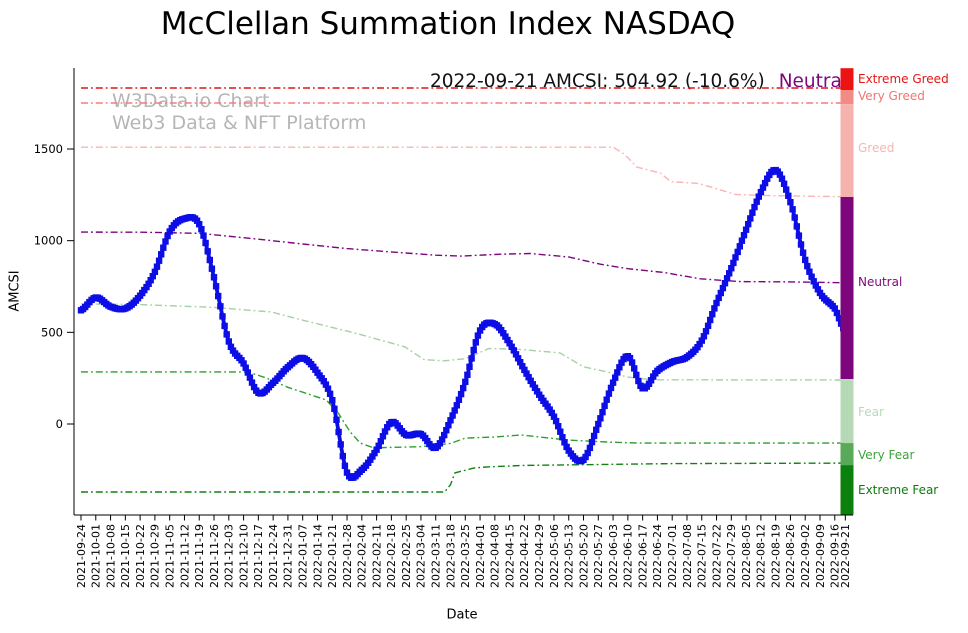  I want to click on x-tick-label: 2022-08-12, so click(761, 556).